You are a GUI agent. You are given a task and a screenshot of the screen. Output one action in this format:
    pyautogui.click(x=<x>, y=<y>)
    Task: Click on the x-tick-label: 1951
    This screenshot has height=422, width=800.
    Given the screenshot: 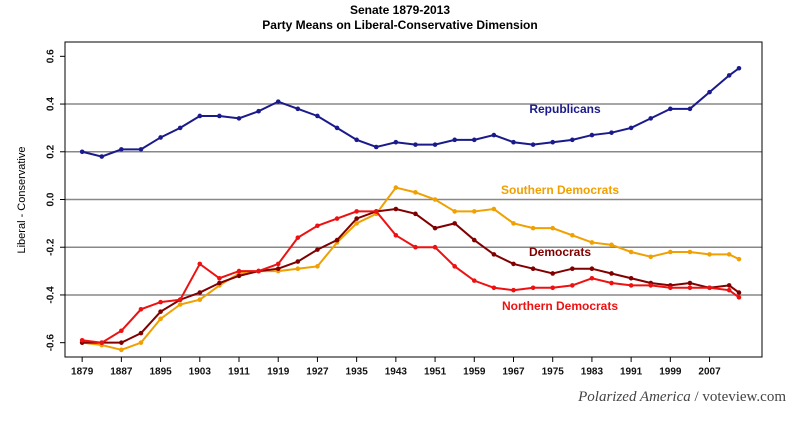 What is the action you would take?
    pyautogui.click(x=435, y=372)
    